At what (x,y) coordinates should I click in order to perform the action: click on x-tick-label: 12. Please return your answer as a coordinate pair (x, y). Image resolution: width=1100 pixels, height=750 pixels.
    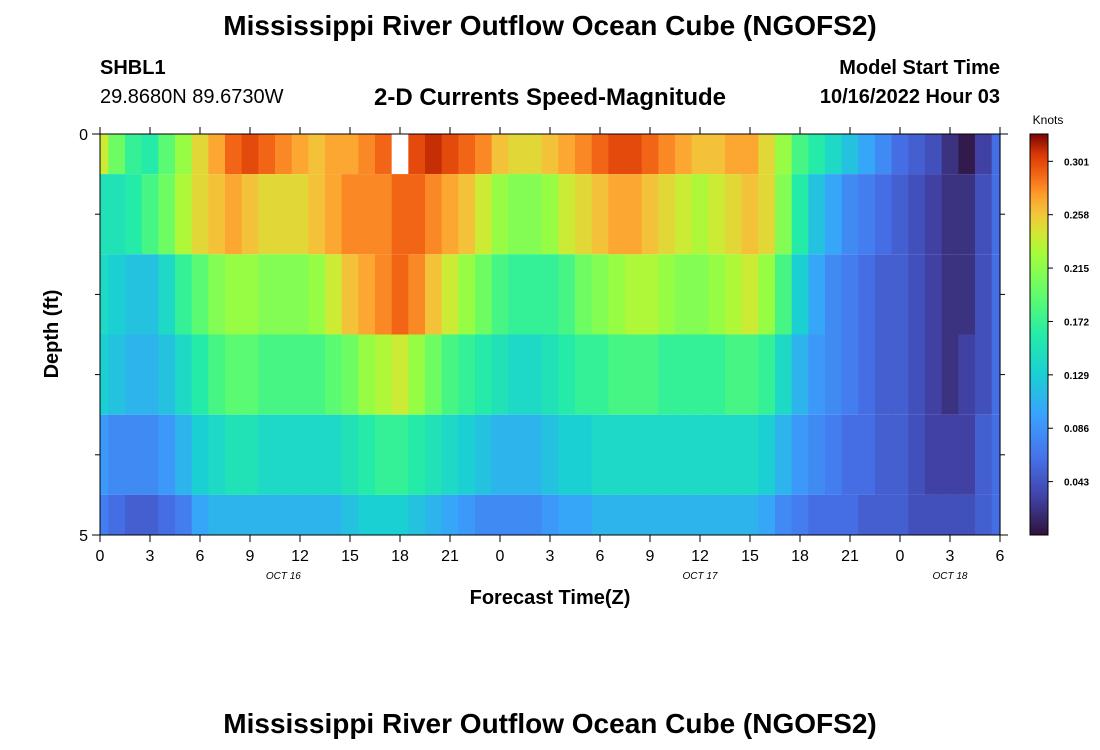
    Looking at the image, I should click on (300, 556).